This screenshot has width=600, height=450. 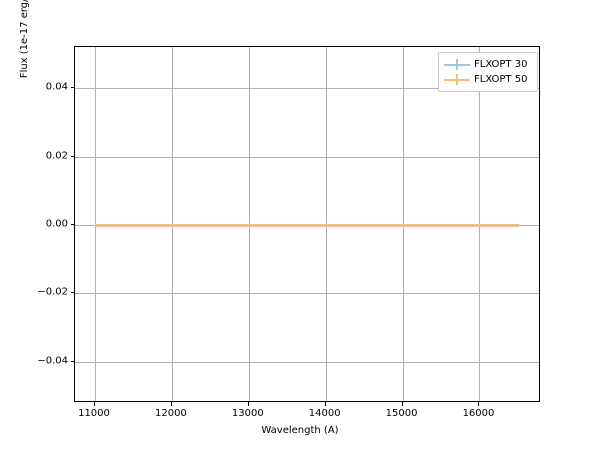 I want to click on legend: FLXOPT 30 FLXOPT 50, so click(x=488, y=72).